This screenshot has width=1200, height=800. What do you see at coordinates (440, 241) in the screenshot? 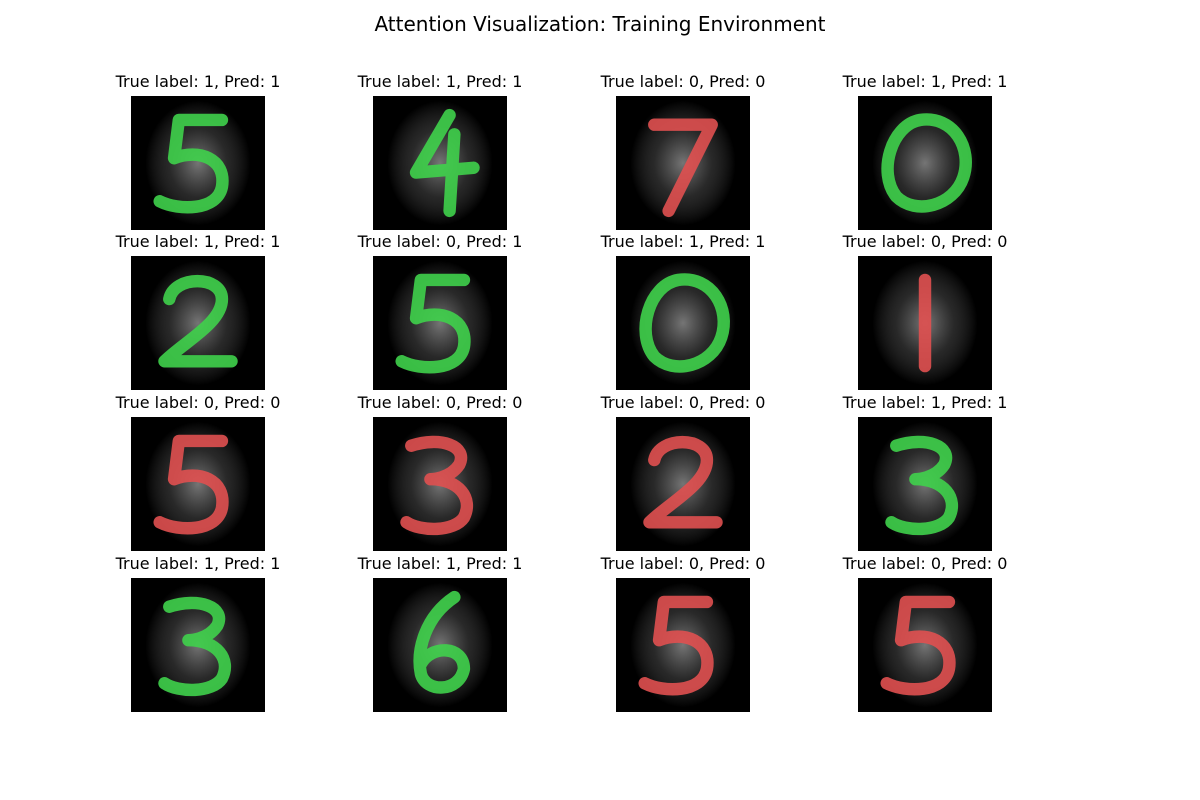
I see `panel-caption: True label: 0, Pred: 1` at bounding box center [440, 241].